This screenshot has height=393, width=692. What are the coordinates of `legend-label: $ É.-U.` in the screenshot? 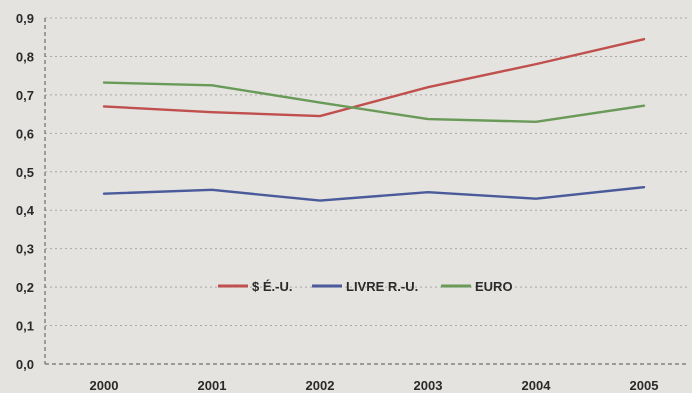 It's located at (272, 286).